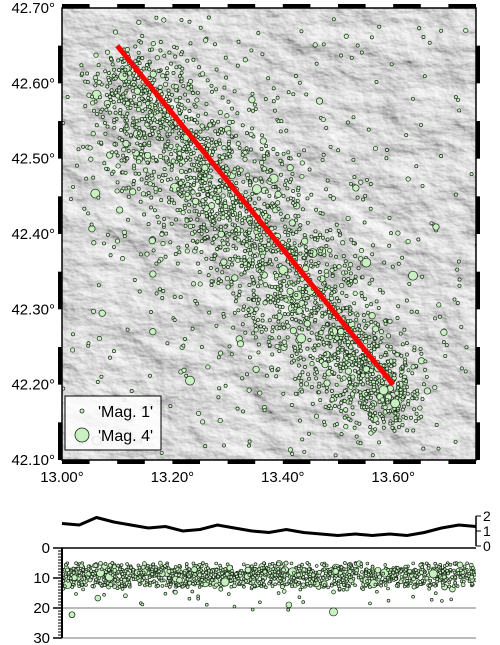 The width and height of the screenshot is (500, 645). Describe the element at coordinates (125, 412) in the screenshot. I see `legend-label-mag-1: 'Mag. 1'` at that location.